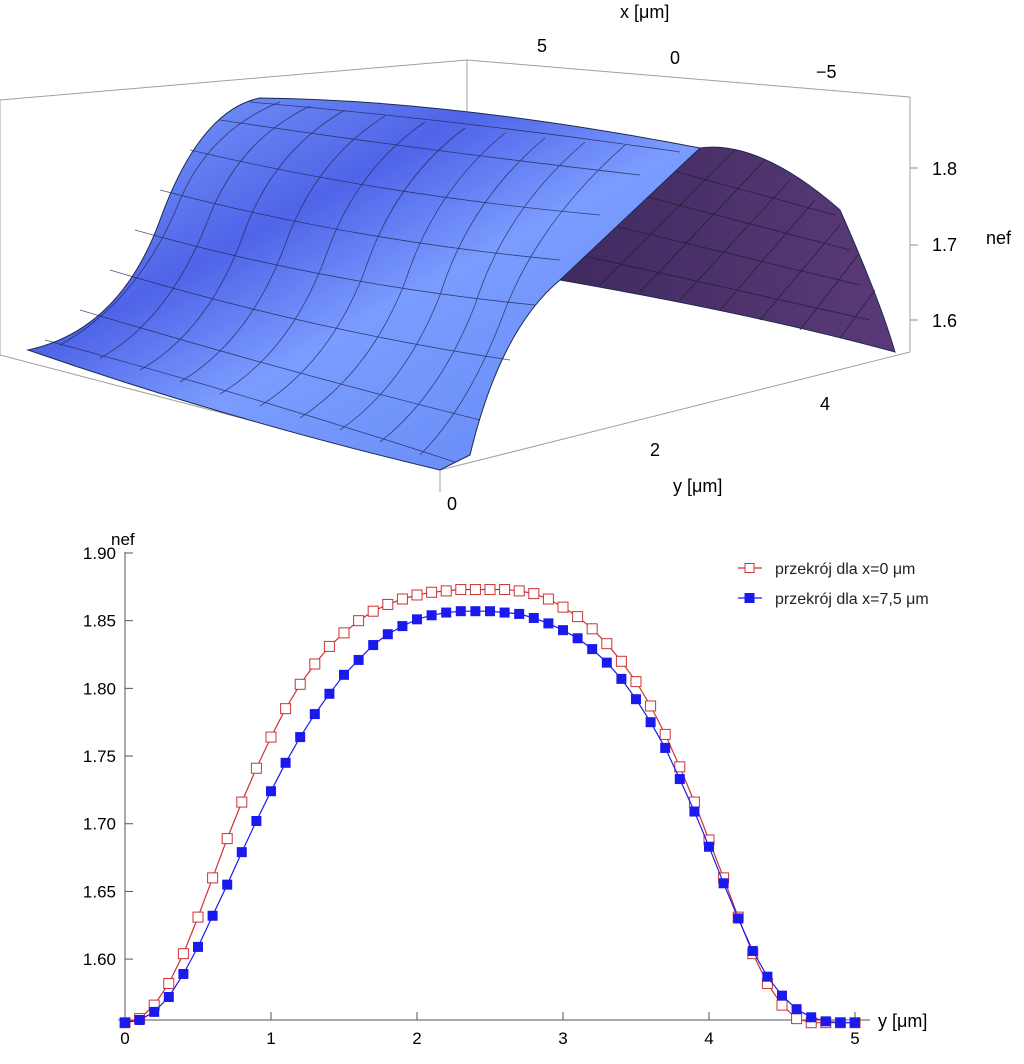 The height and width of the screenshot is (1064, 1024). Describe the element at coordinates (902, 1021) in the screenshot. I see `line-x-axis-label: y [μm]` at that location.